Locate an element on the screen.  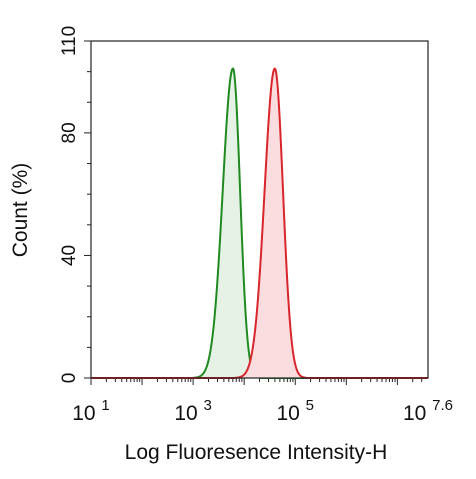
y-tick-label: 80 is located at coordinates (69, 132).